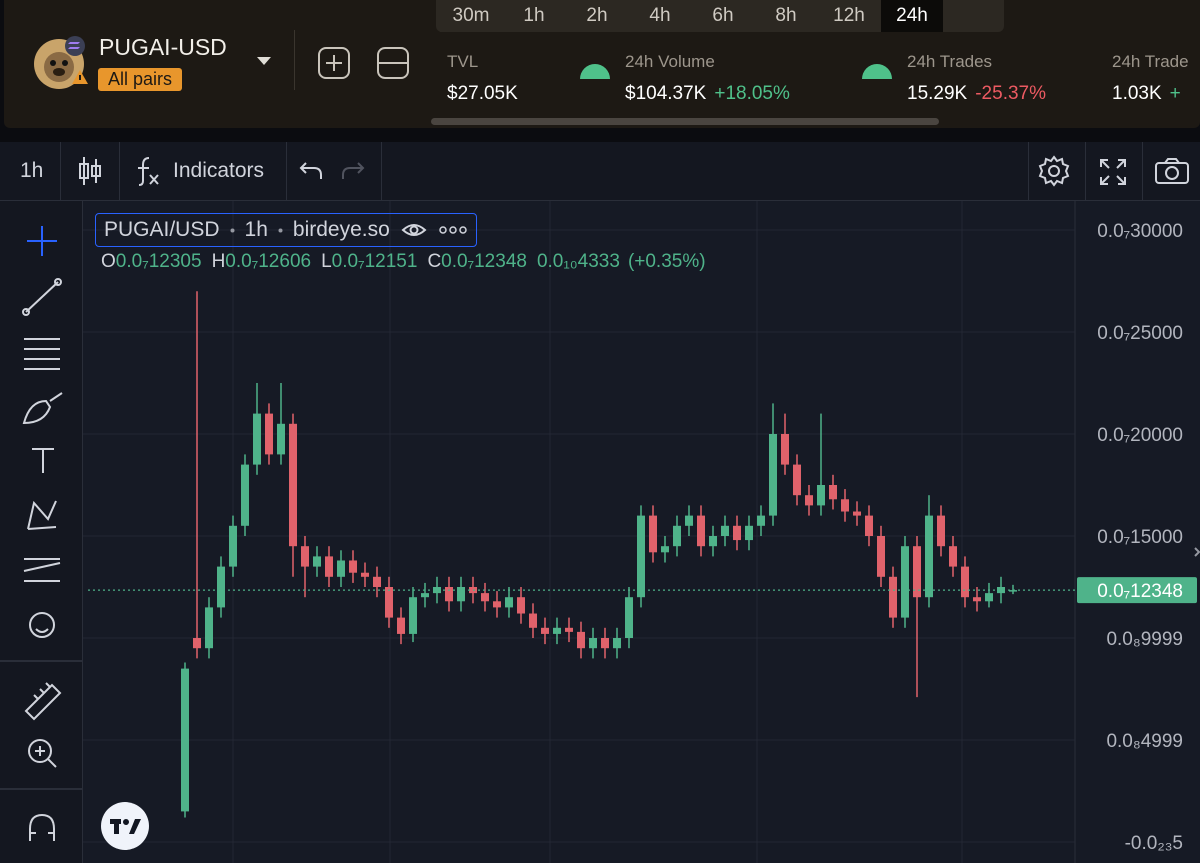 This screenshot has height=863, width=1200. What do you see at coordinates (41, 532) in the screenshot?
I see `drawing-toolbar` at bounding box center [41, 532].